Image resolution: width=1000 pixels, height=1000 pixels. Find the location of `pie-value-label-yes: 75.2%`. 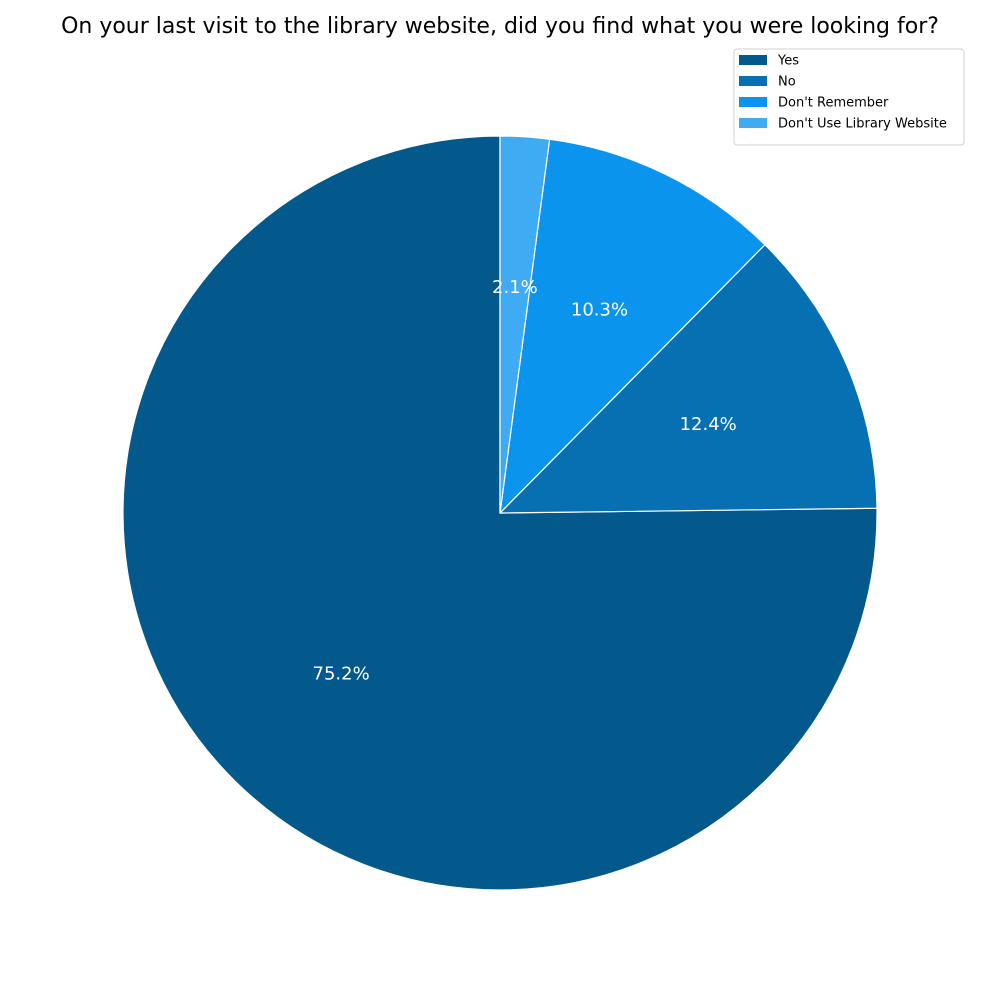

pie-value-label-yes: 75.2% is located at coordinates (341, 673).